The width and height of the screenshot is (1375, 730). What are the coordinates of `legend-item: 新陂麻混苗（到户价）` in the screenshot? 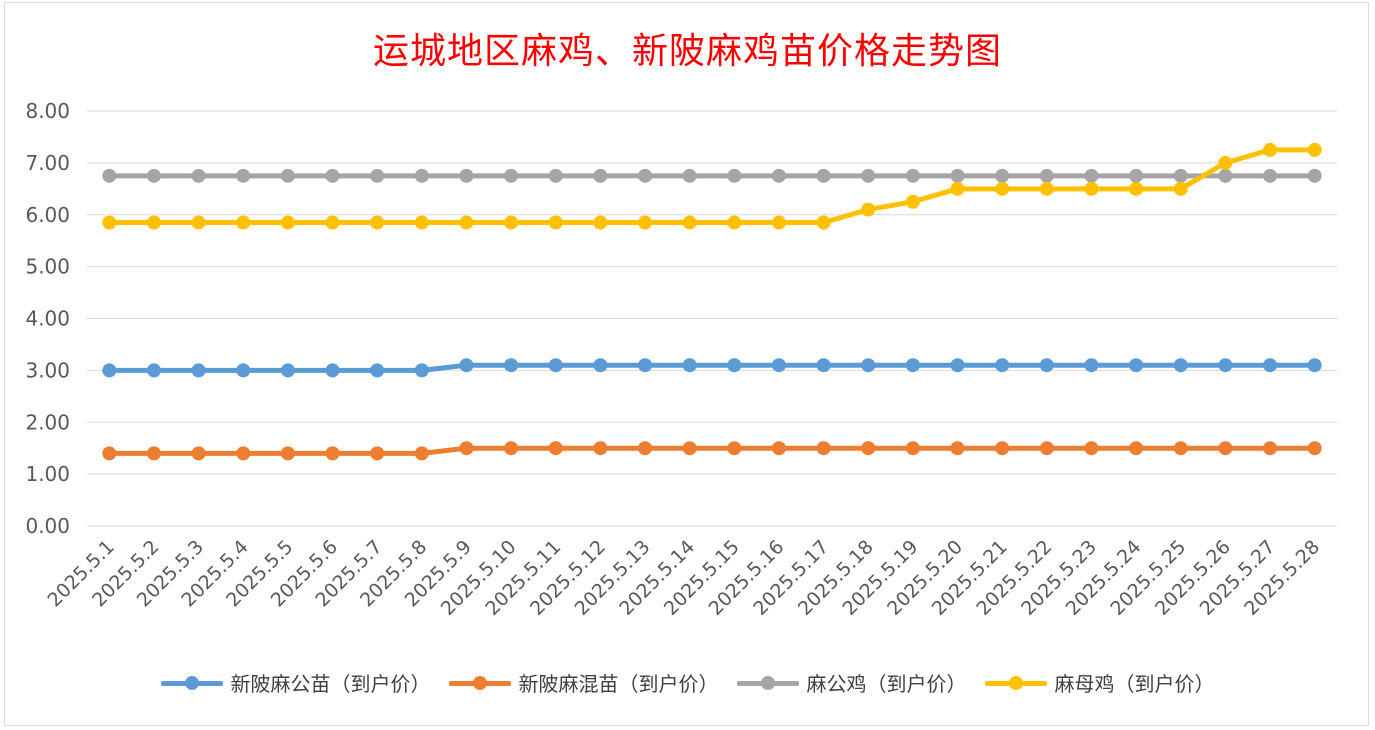 It's located at (583, 682).